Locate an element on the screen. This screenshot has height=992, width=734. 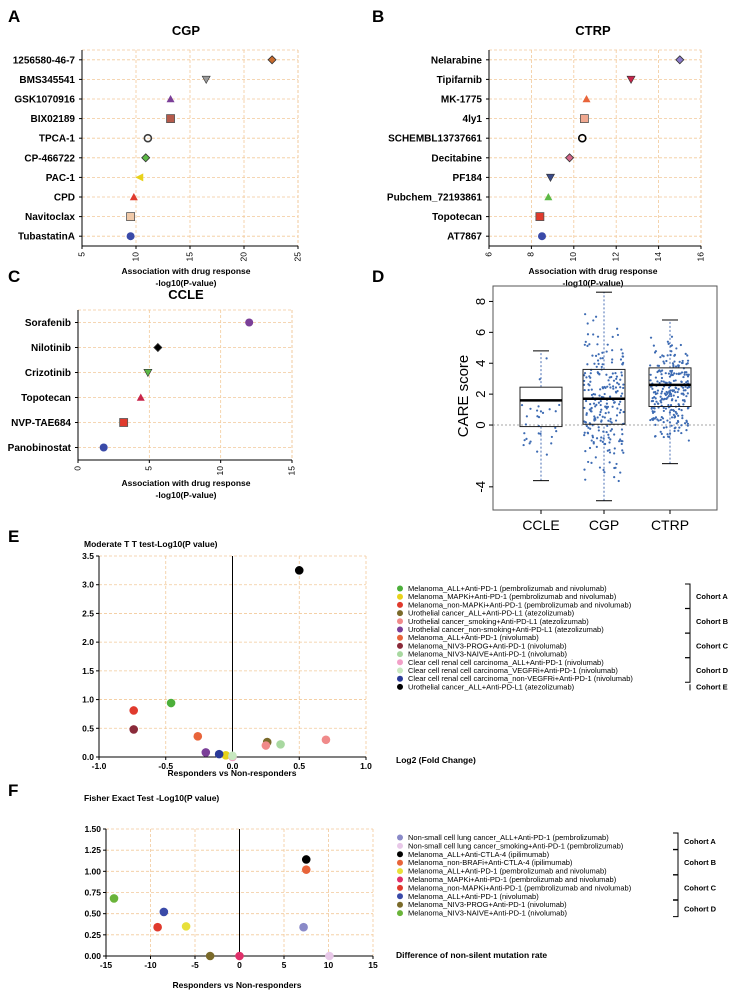
panel-e-xtick-label: 1.0 is located at coordinates (366, 766).